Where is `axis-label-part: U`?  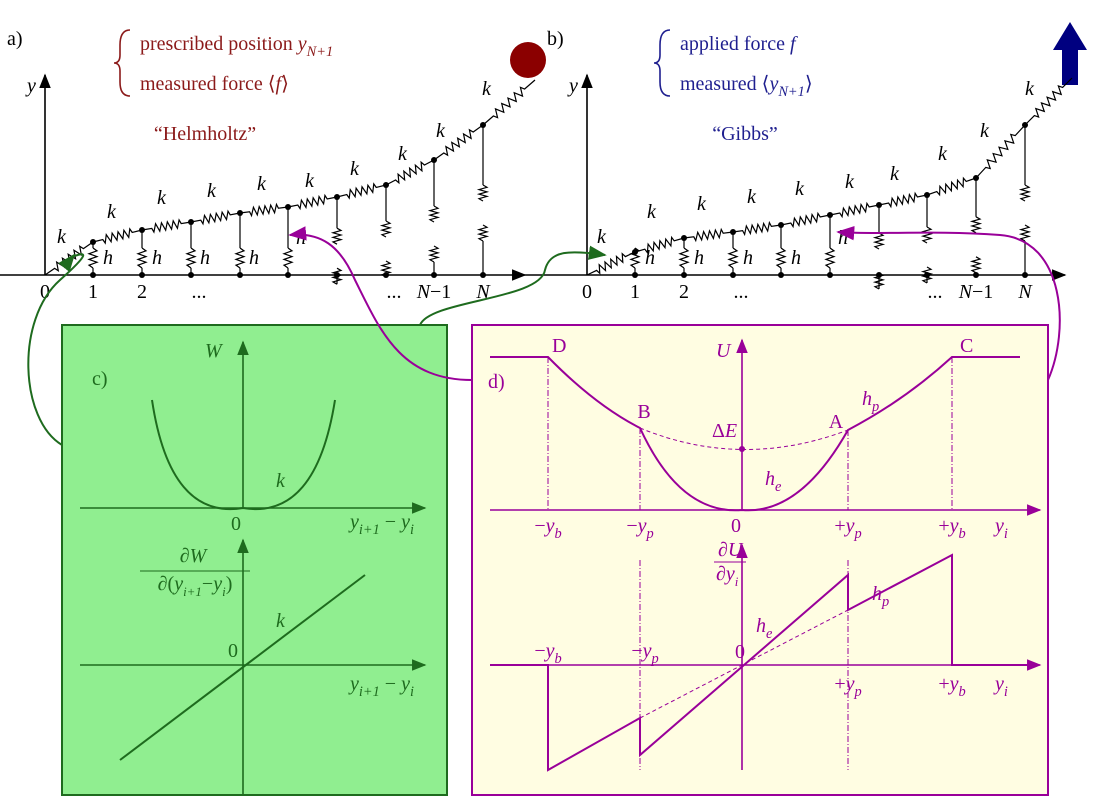 axis-label-part: U is located at coordinates (724, 351).